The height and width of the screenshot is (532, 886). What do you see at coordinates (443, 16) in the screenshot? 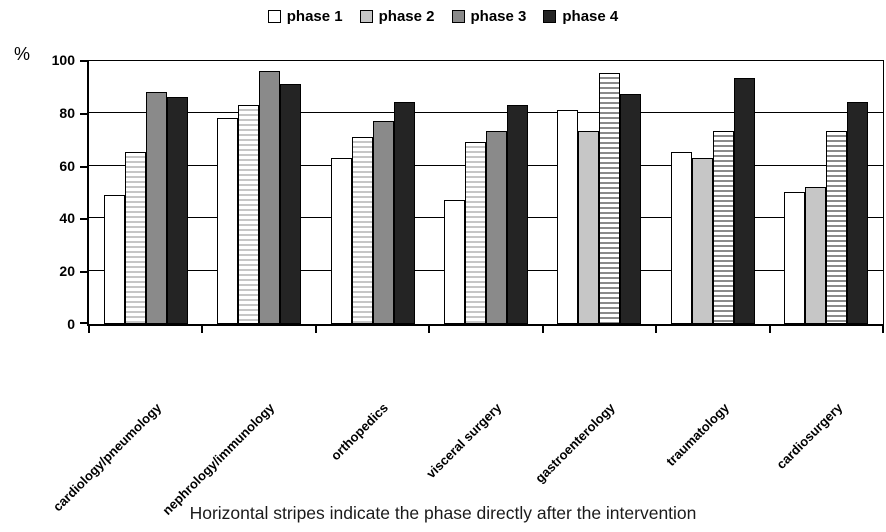
I see `chart-legend: phase 1 phase 2 phase 3 phase 4` at bounding box center [443, 16].